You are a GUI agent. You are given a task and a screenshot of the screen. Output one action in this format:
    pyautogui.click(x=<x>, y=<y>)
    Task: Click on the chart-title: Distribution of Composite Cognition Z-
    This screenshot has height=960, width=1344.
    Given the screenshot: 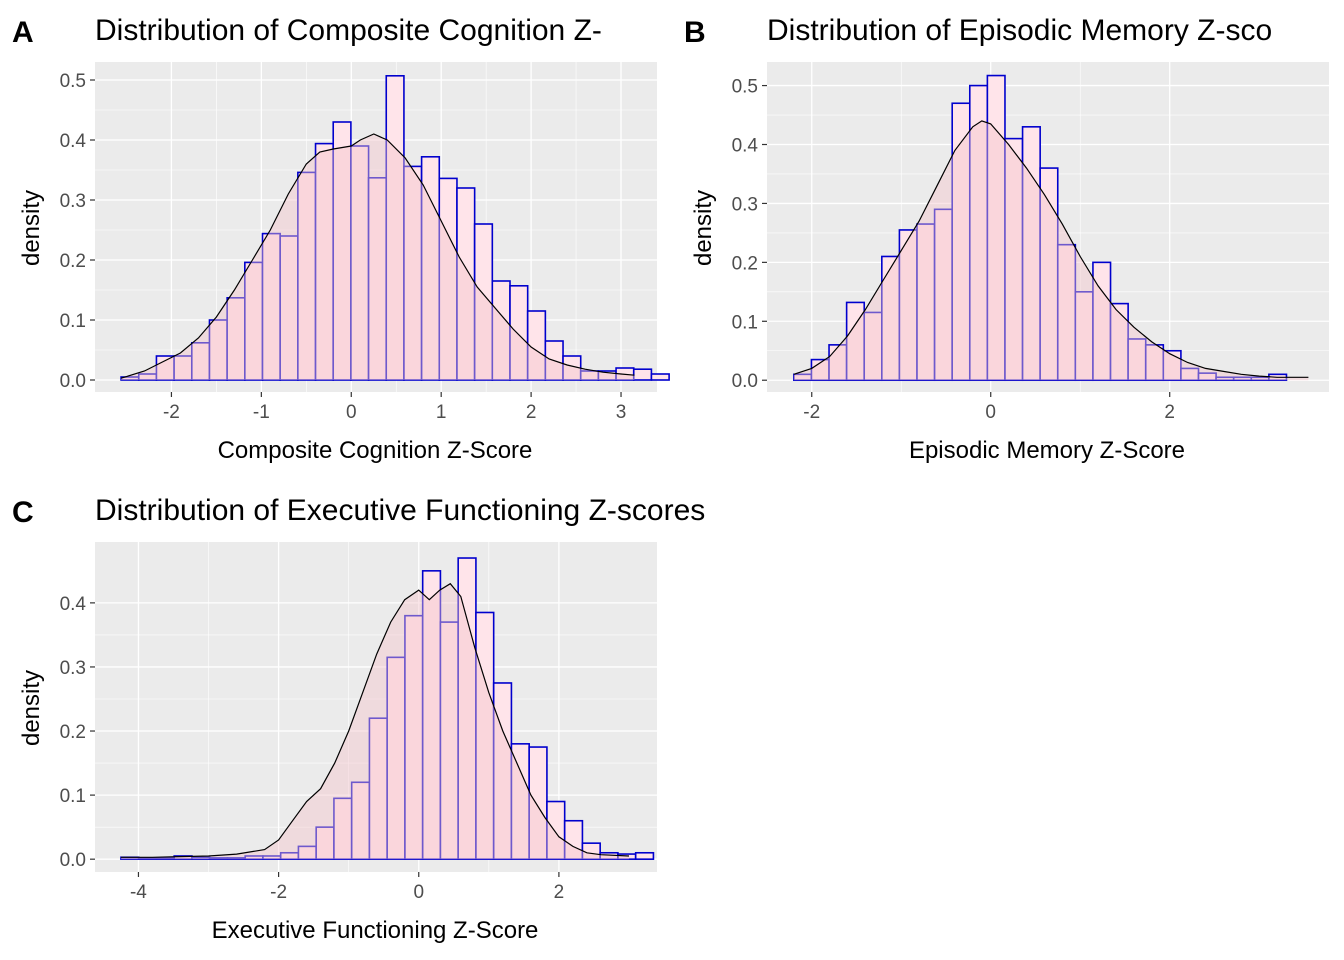 What is the action you would take?
    pyautogui.click(x=348, y=30)
    